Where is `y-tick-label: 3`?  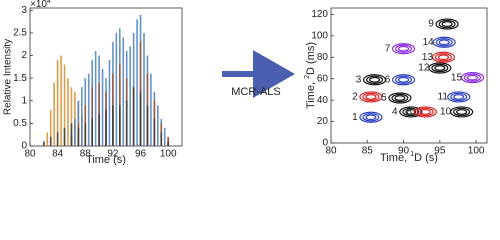
y-tick-label: 3 is located at coordinates (24, 10).